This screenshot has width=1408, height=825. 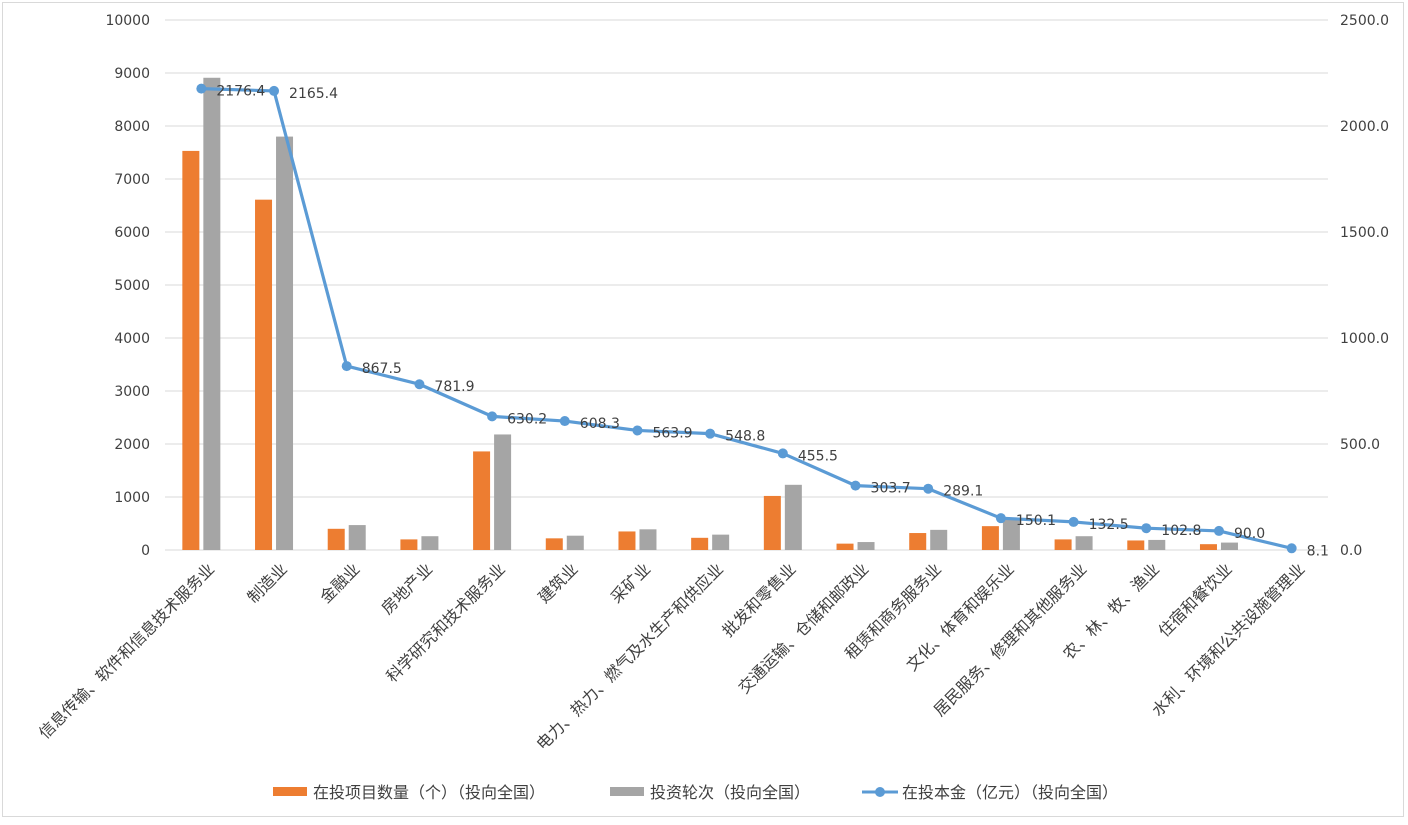 What do you see at coordinates (132, 286) in the screenshot?
I see `left-tick-label: 5000` at bounding box center [132, 286].